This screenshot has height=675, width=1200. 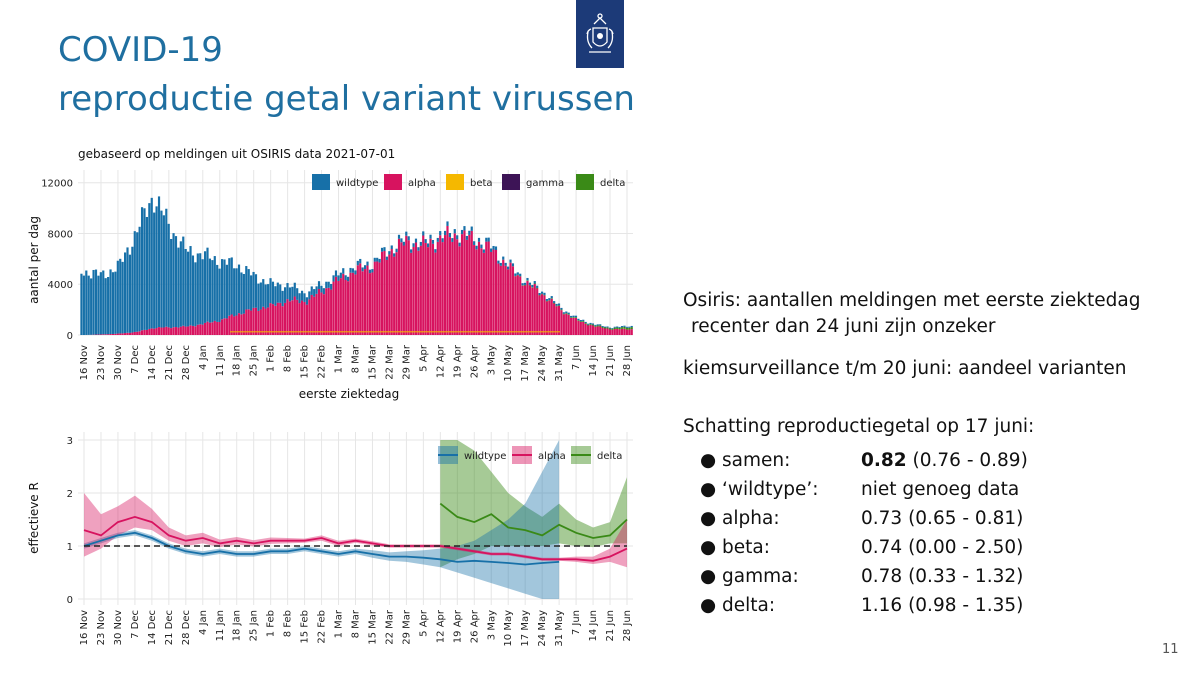 I want to click on cases-x-tick-label: 15 Mar, so click(x=372, y=362).